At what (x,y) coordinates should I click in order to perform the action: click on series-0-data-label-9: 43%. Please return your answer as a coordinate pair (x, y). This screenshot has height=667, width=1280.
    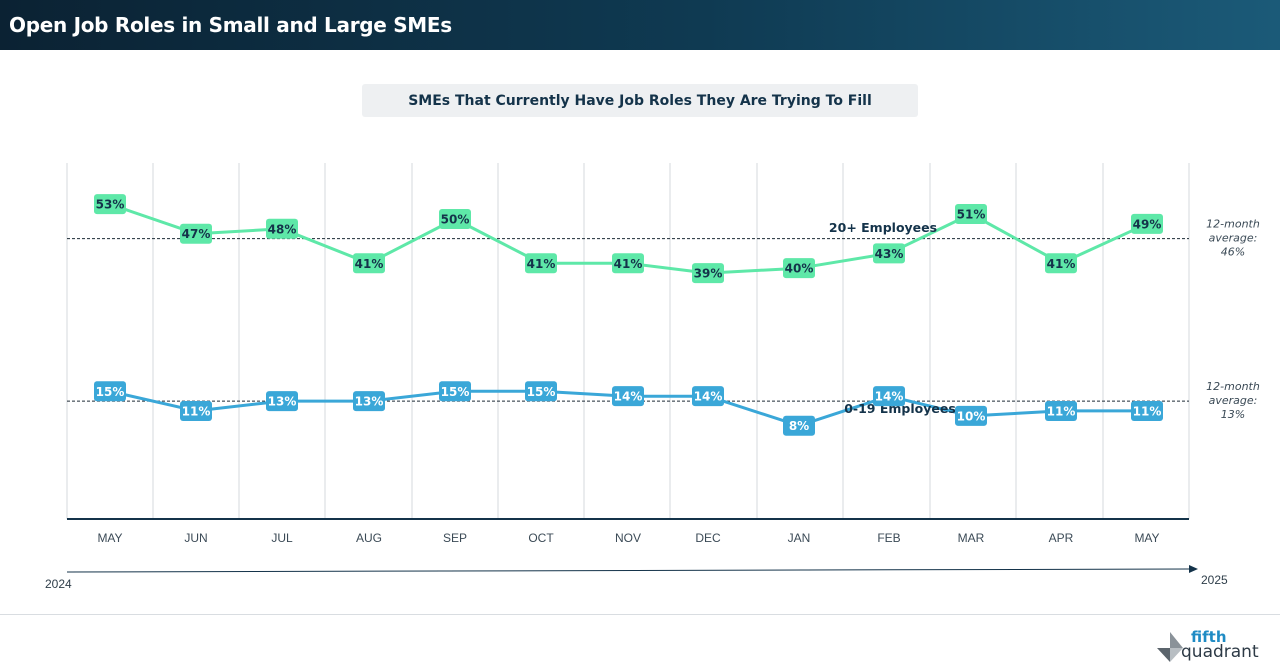
    Looking at the image, I should click on (889, 254).